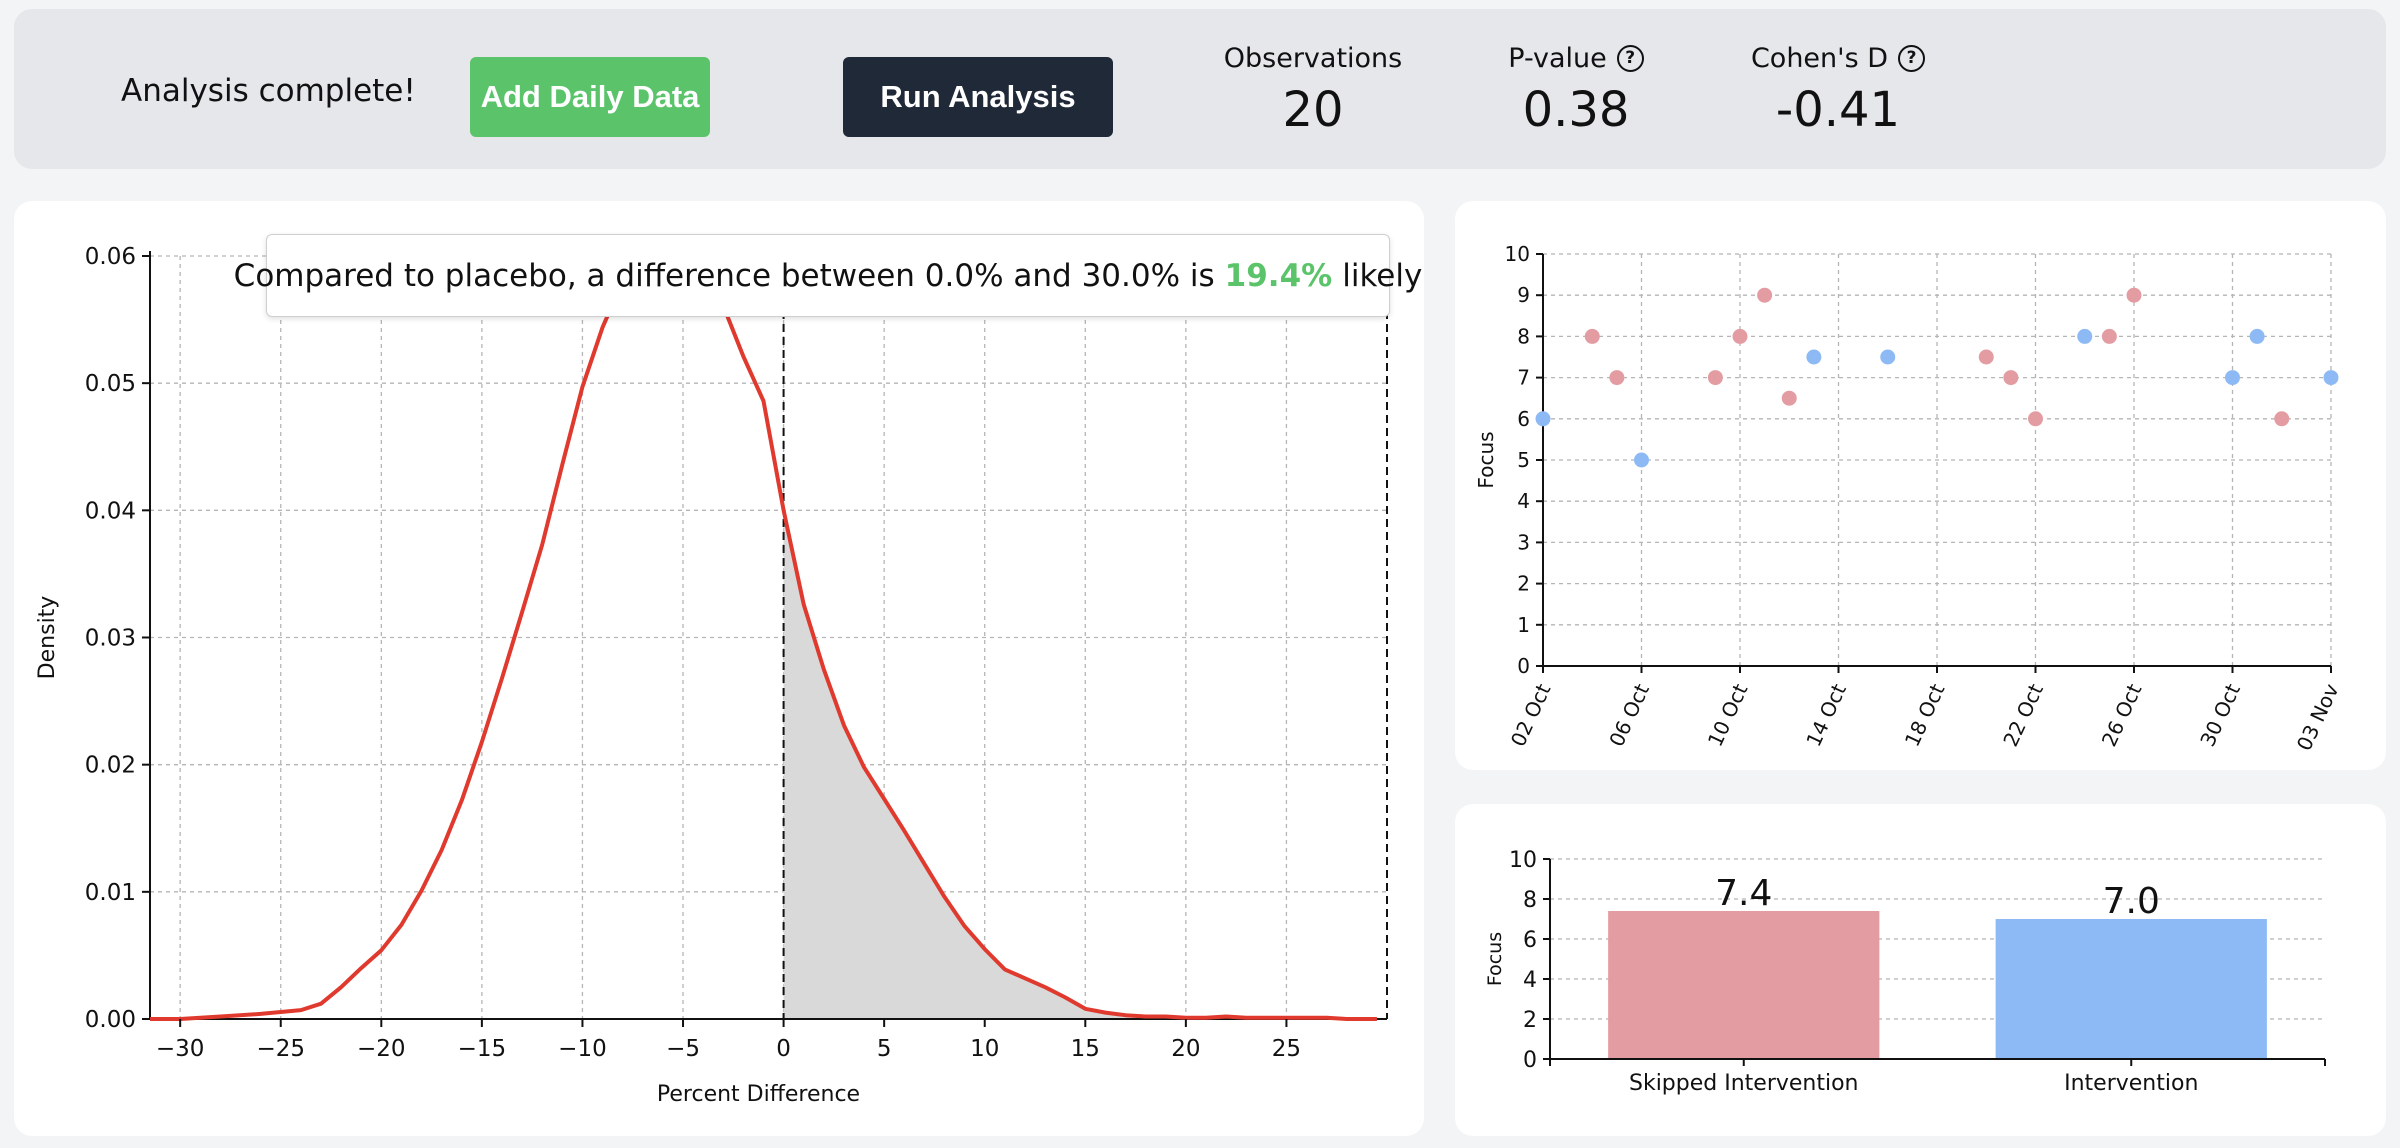 The image size is (2400, 1148). Describe the element at coordinates (683, 1049) in the screenshot. I see `x-tick-label: −5` at that location.